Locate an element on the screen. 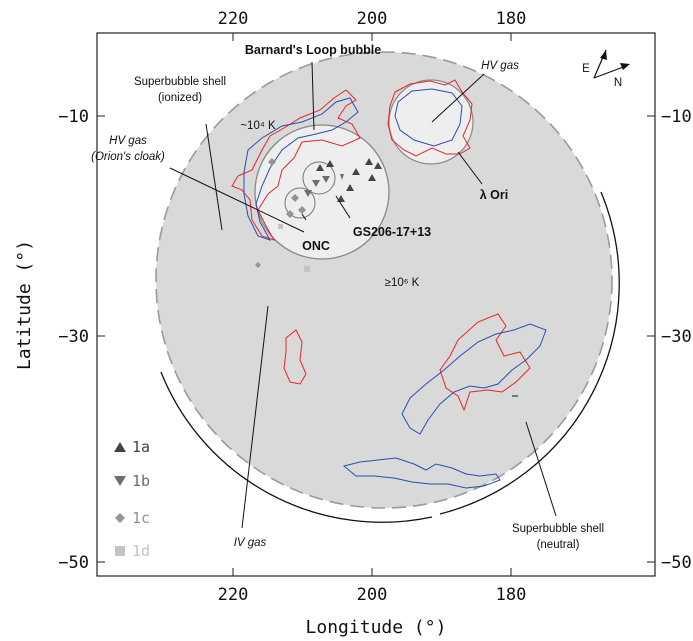 The height and width of the screenshot is (641, 693). legend-label-1b: 1b is located at coordinates (141, 481).